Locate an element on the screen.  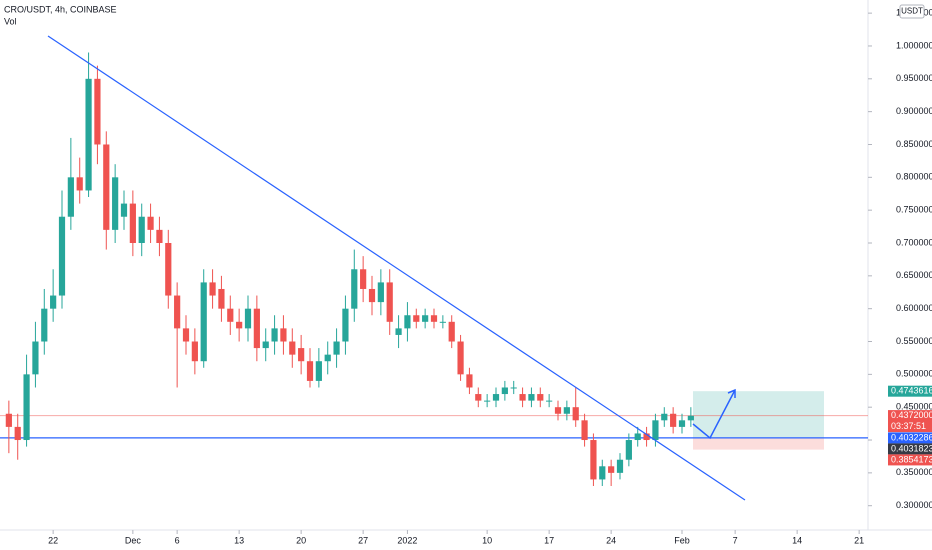
y-tick-label: 0.90000000 is located at coordinates (914, 111).